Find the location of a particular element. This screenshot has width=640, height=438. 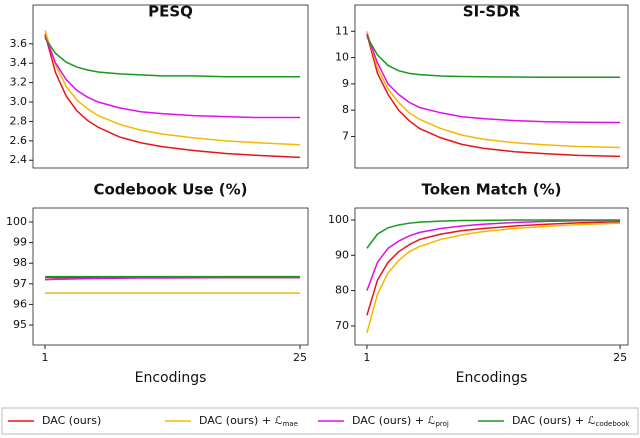

y-tick-label: 3.2 is located at coordinates (19, 82).